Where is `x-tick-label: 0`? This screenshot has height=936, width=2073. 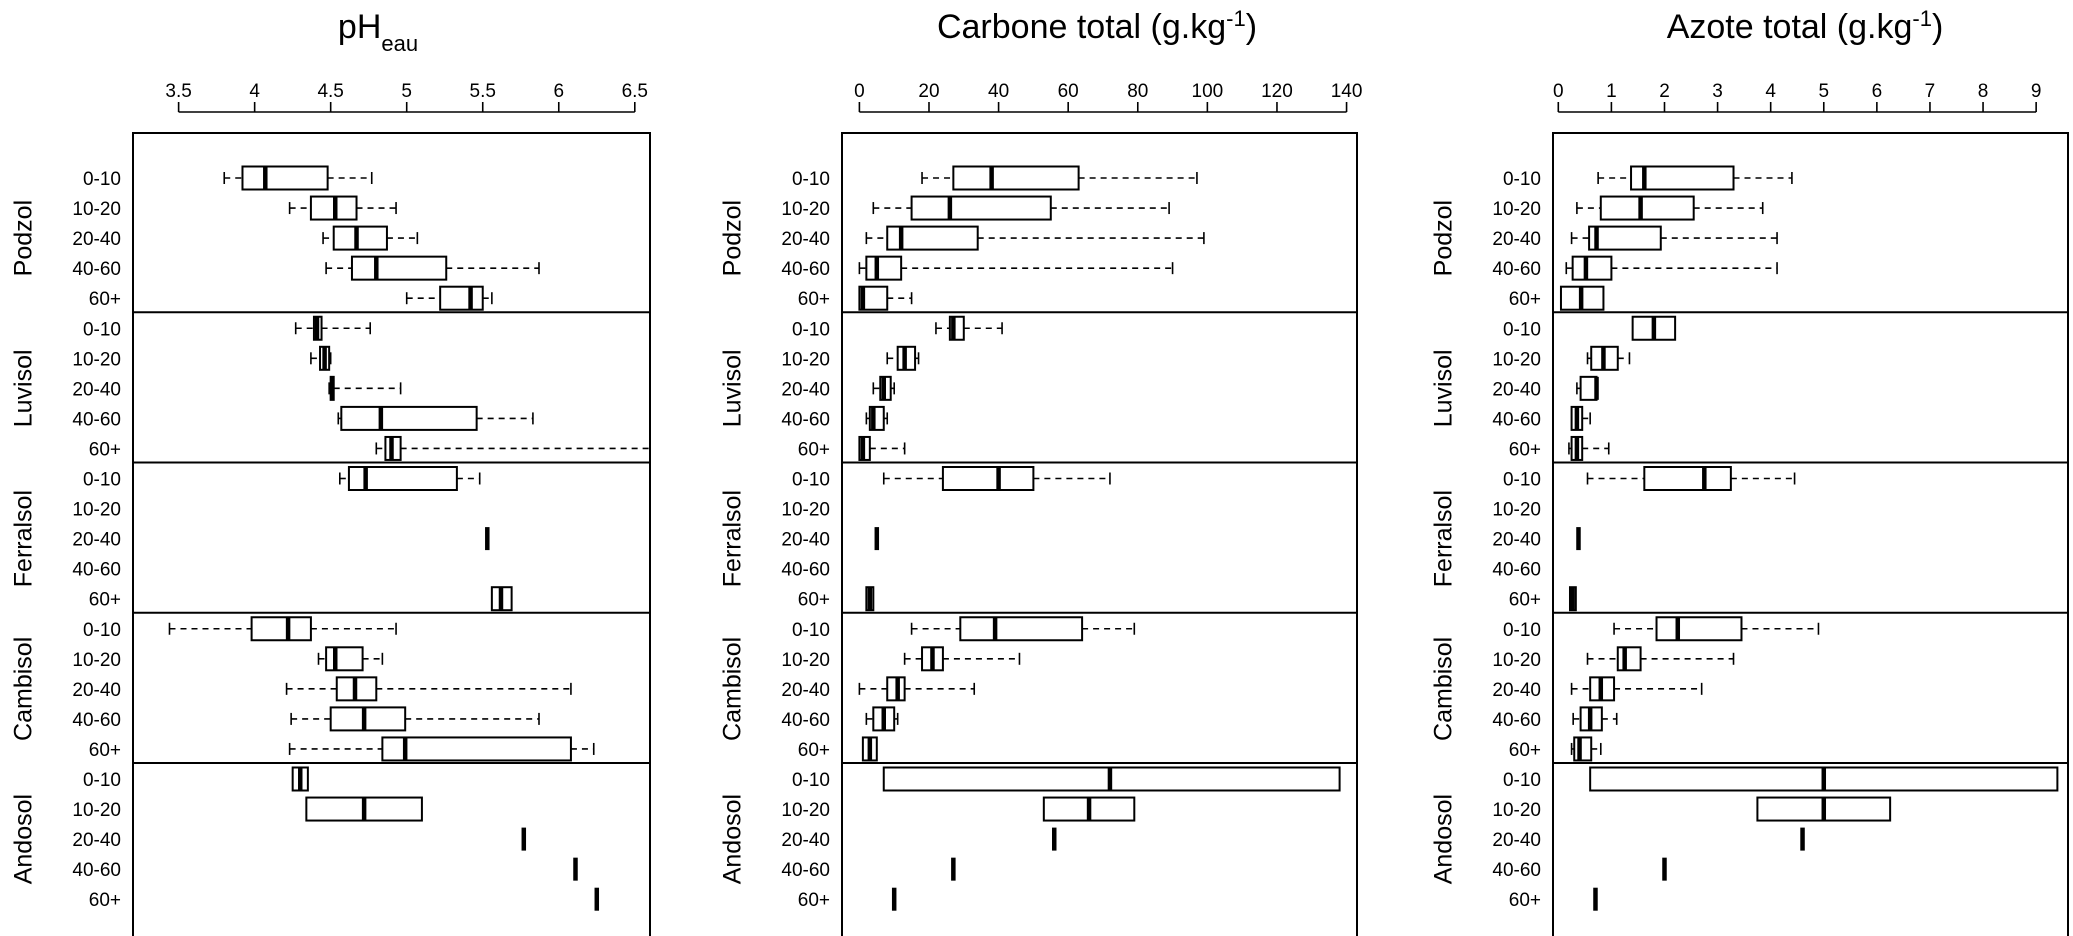
x-tick-label: 0 is located at coordinates (859, 91).